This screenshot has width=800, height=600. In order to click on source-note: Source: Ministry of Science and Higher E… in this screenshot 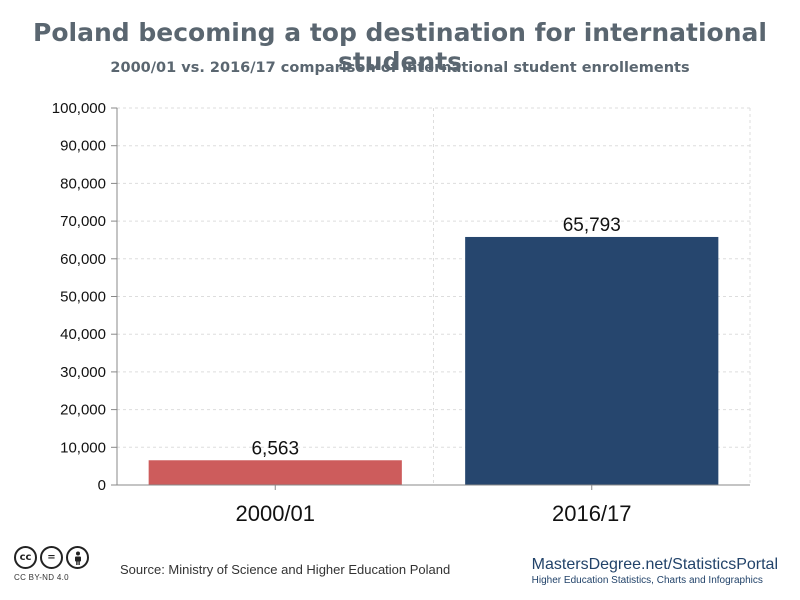, I will do `click(285, 569)`.